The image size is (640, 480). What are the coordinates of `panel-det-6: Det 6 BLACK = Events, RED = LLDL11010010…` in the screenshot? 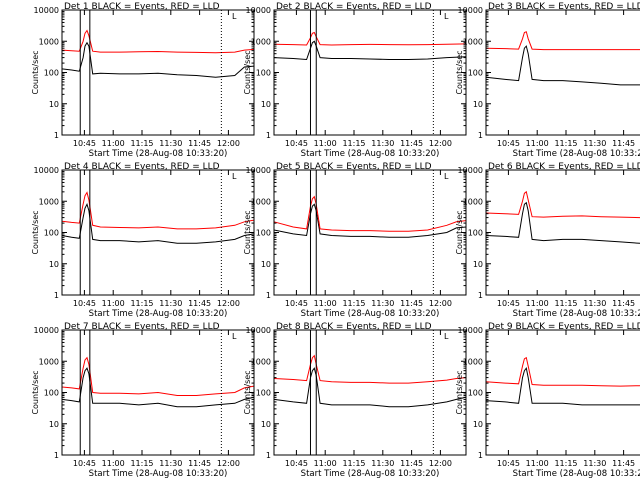 It's located at (547, 240).